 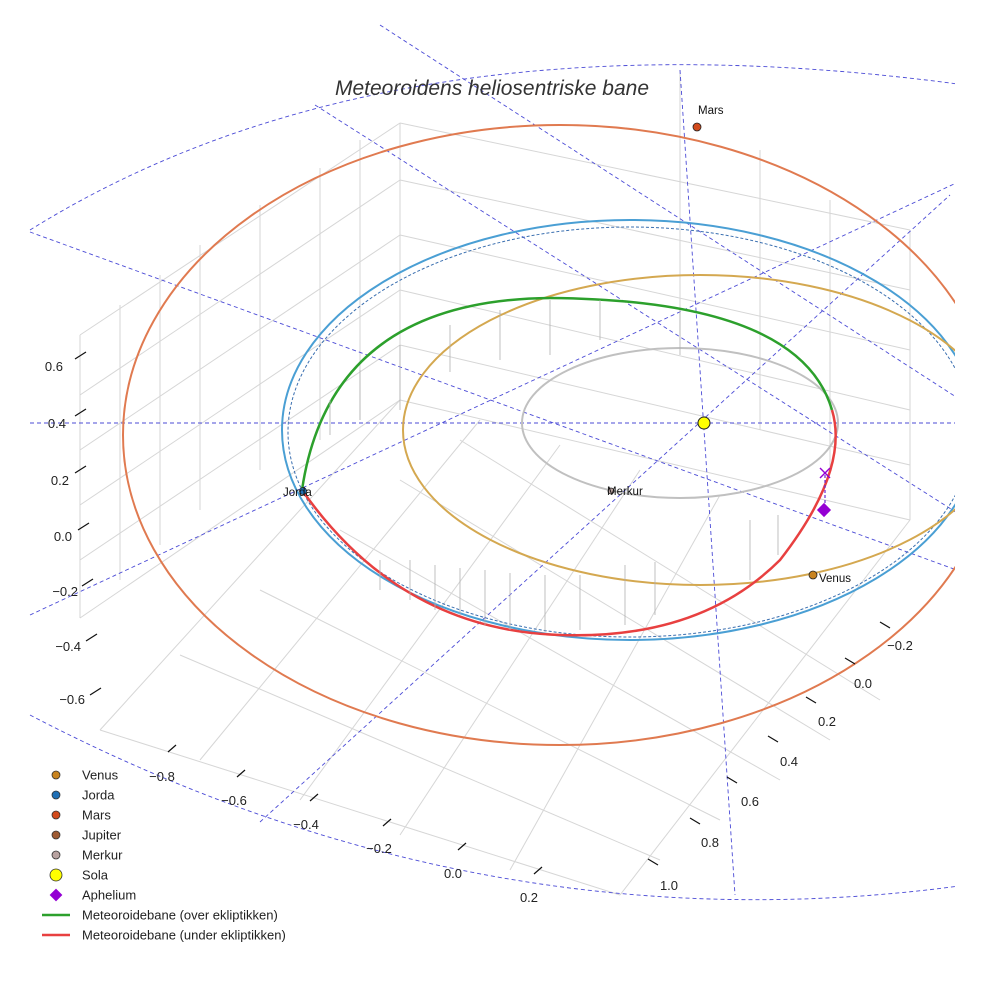 I want to click on legend-label: Jorda, so click(x=98, y=795).